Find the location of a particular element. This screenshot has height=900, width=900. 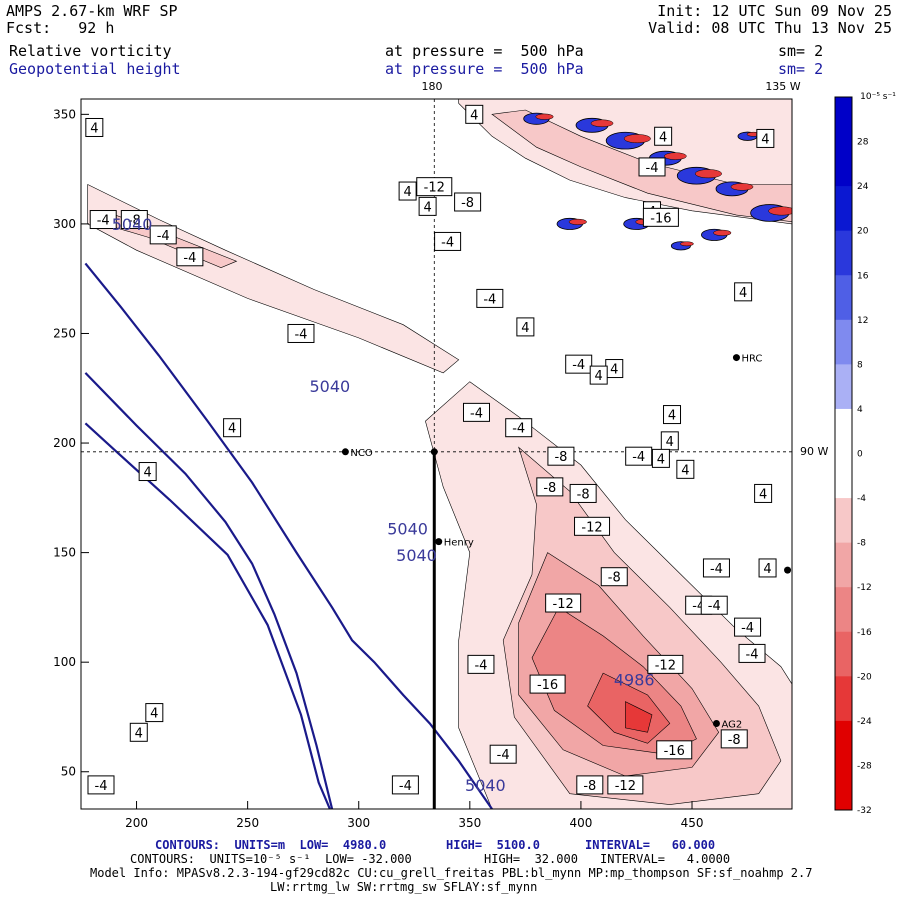

x-tick-label: 300 is located at coordinates (358, 823).